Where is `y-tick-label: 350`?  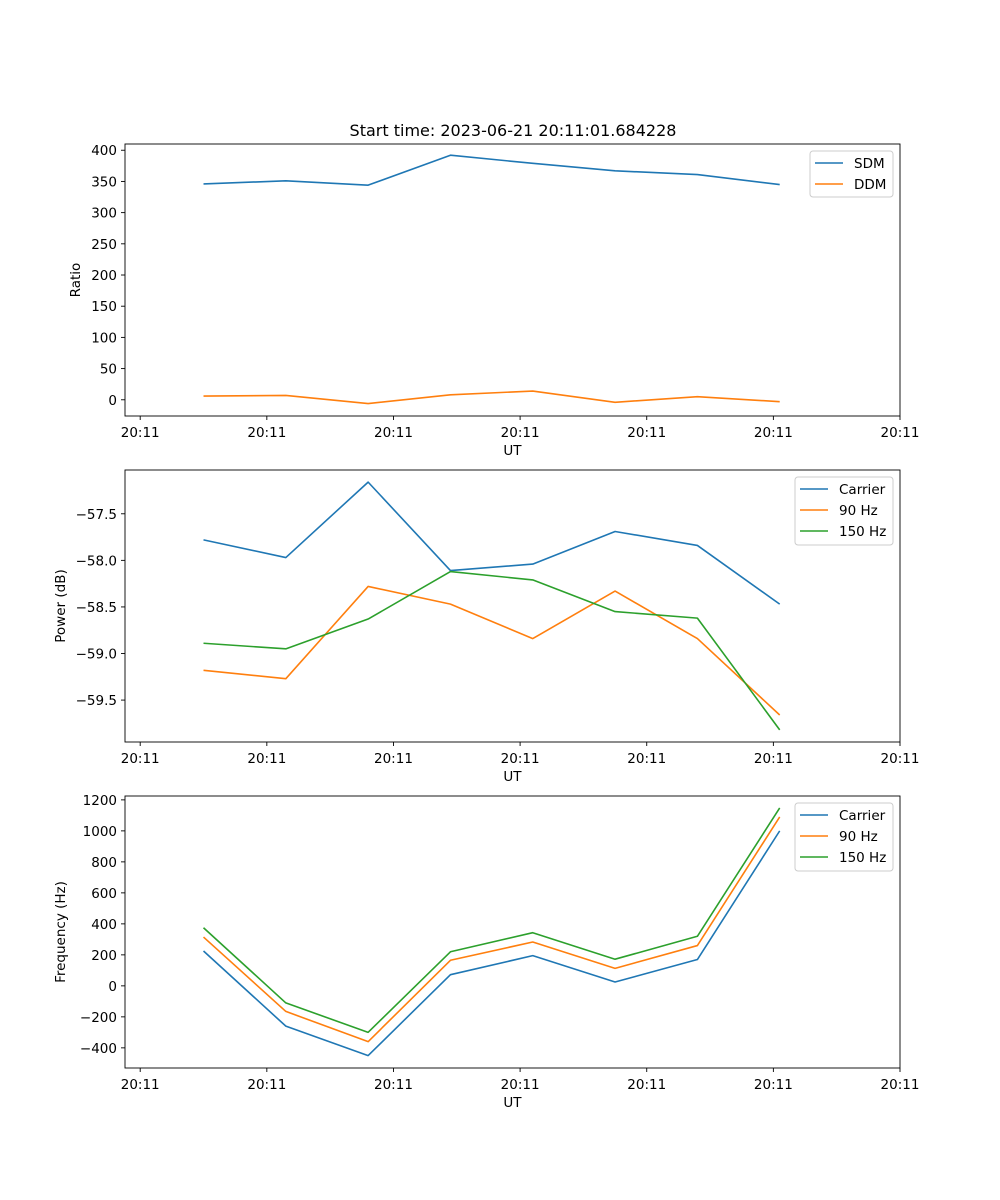
y-tick-label: 350 is located at coordinates (104, 182).